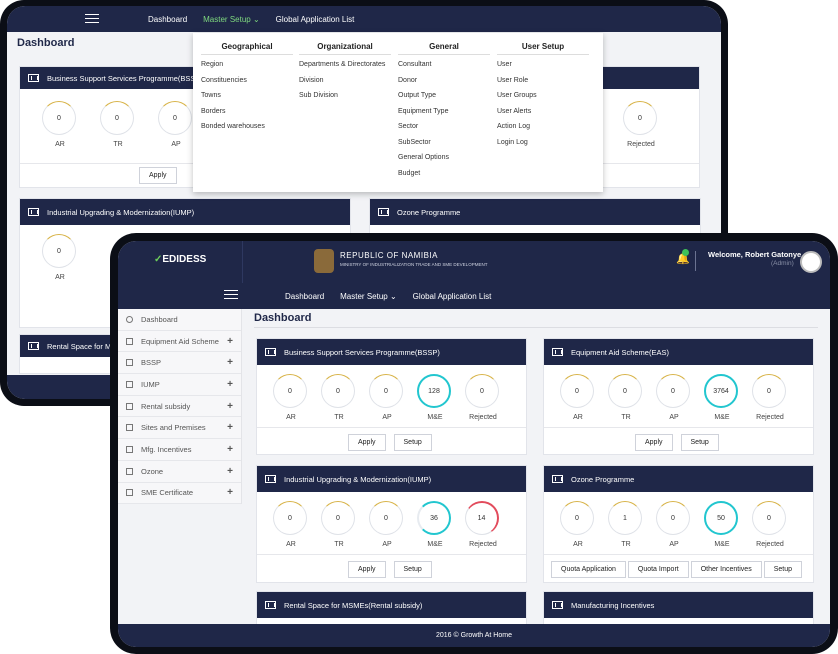 The height and width of the screenshot is (654, 838). What do you see at coordinates (414, 142) in the screenshot?
I see `menu-item: SubSector` at bounding box center [414, 142].